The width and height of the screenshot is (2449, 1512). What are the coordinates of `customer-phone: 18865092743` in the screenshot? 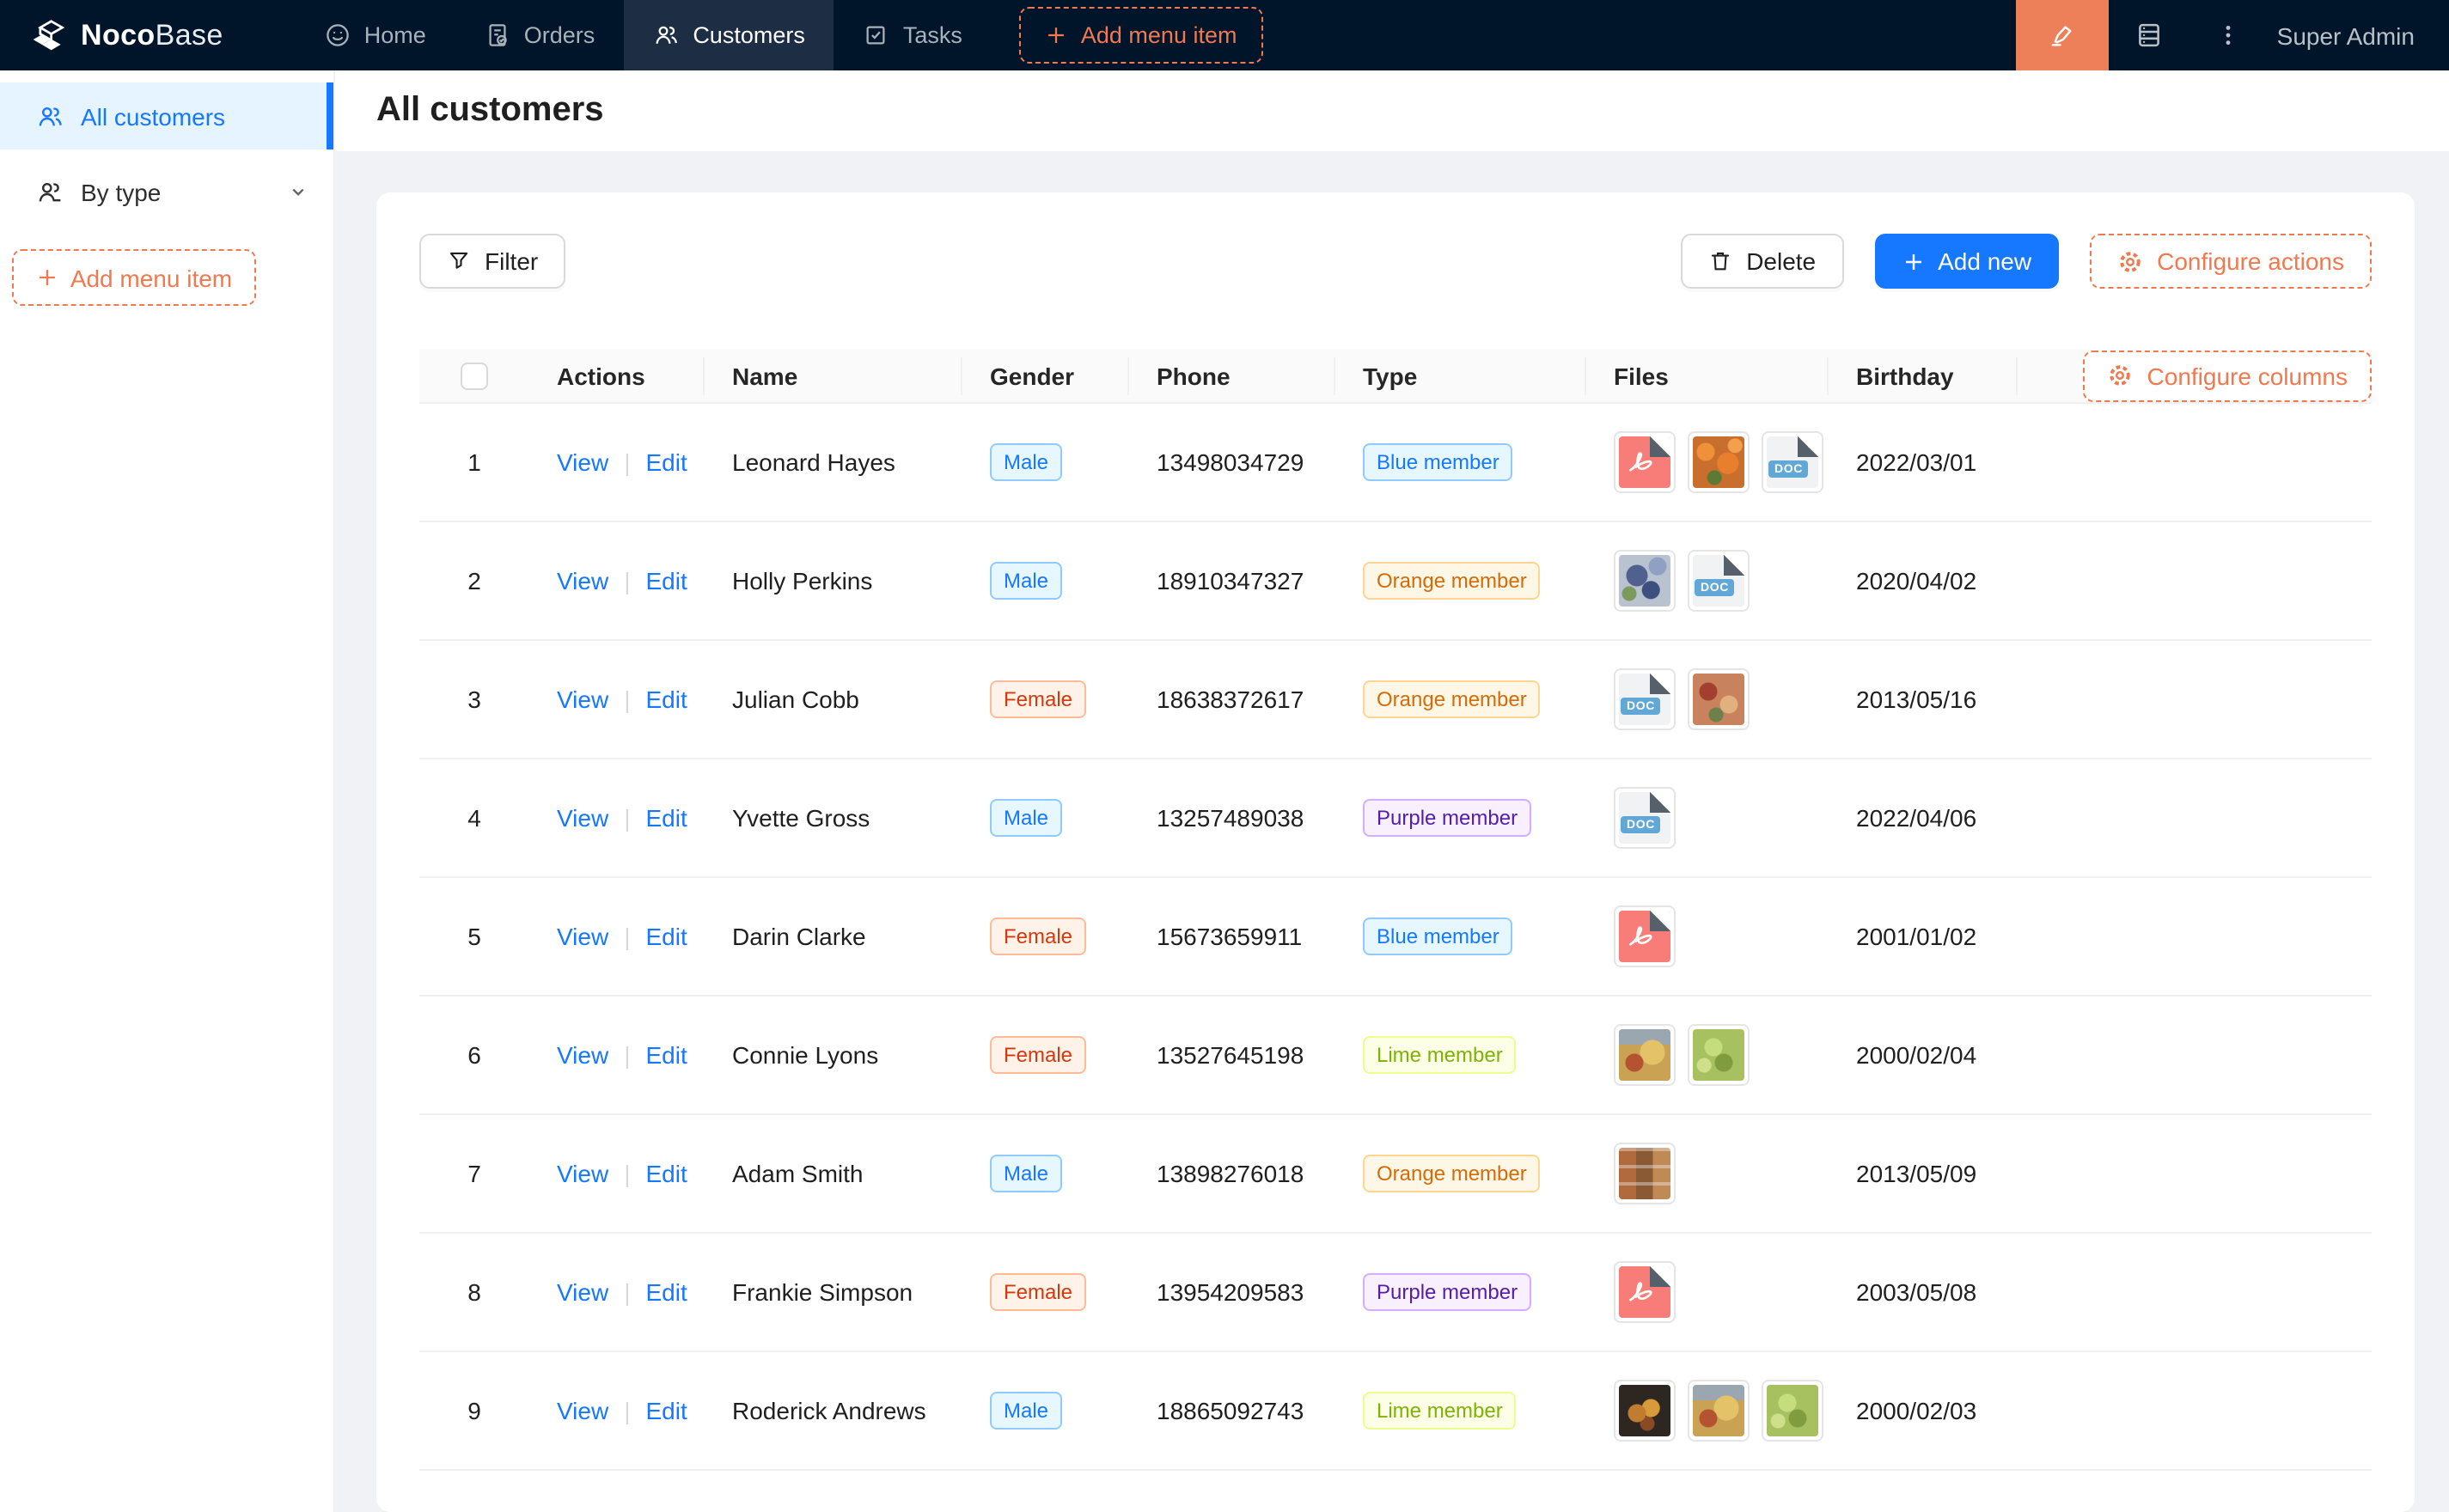 It's located at (1232, 1411).